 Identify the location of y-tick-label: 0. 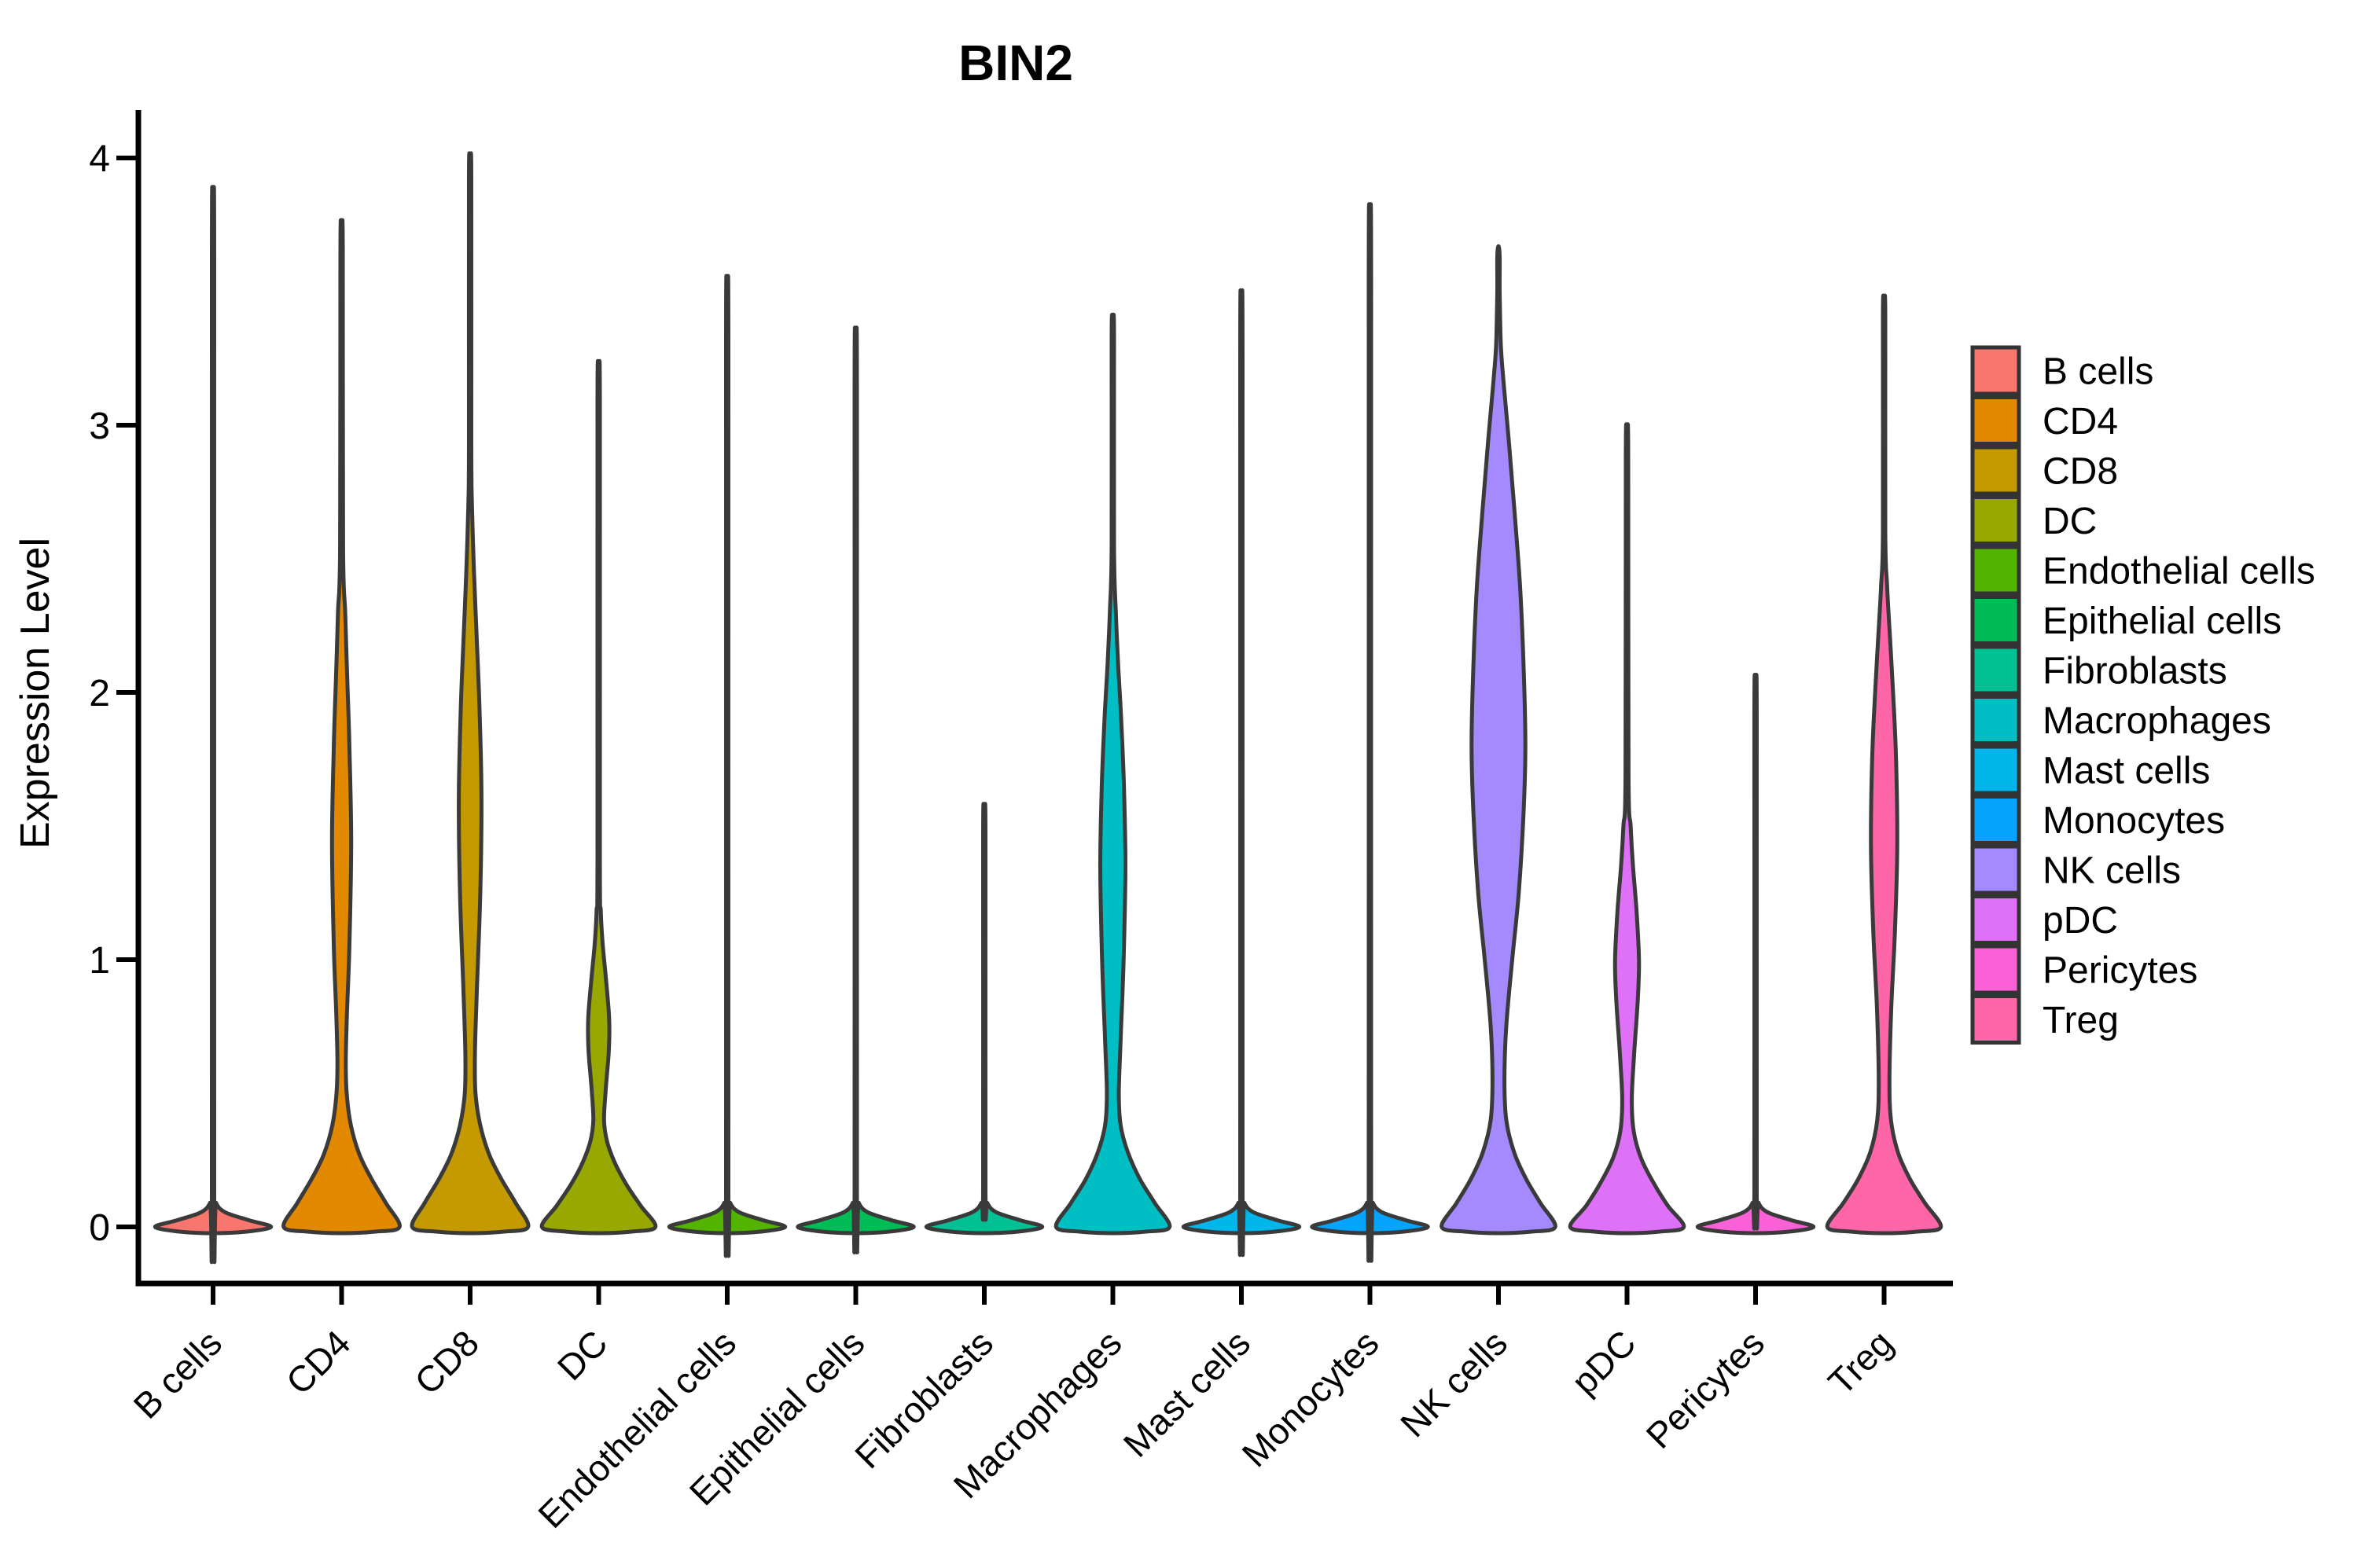
(99, 1228).